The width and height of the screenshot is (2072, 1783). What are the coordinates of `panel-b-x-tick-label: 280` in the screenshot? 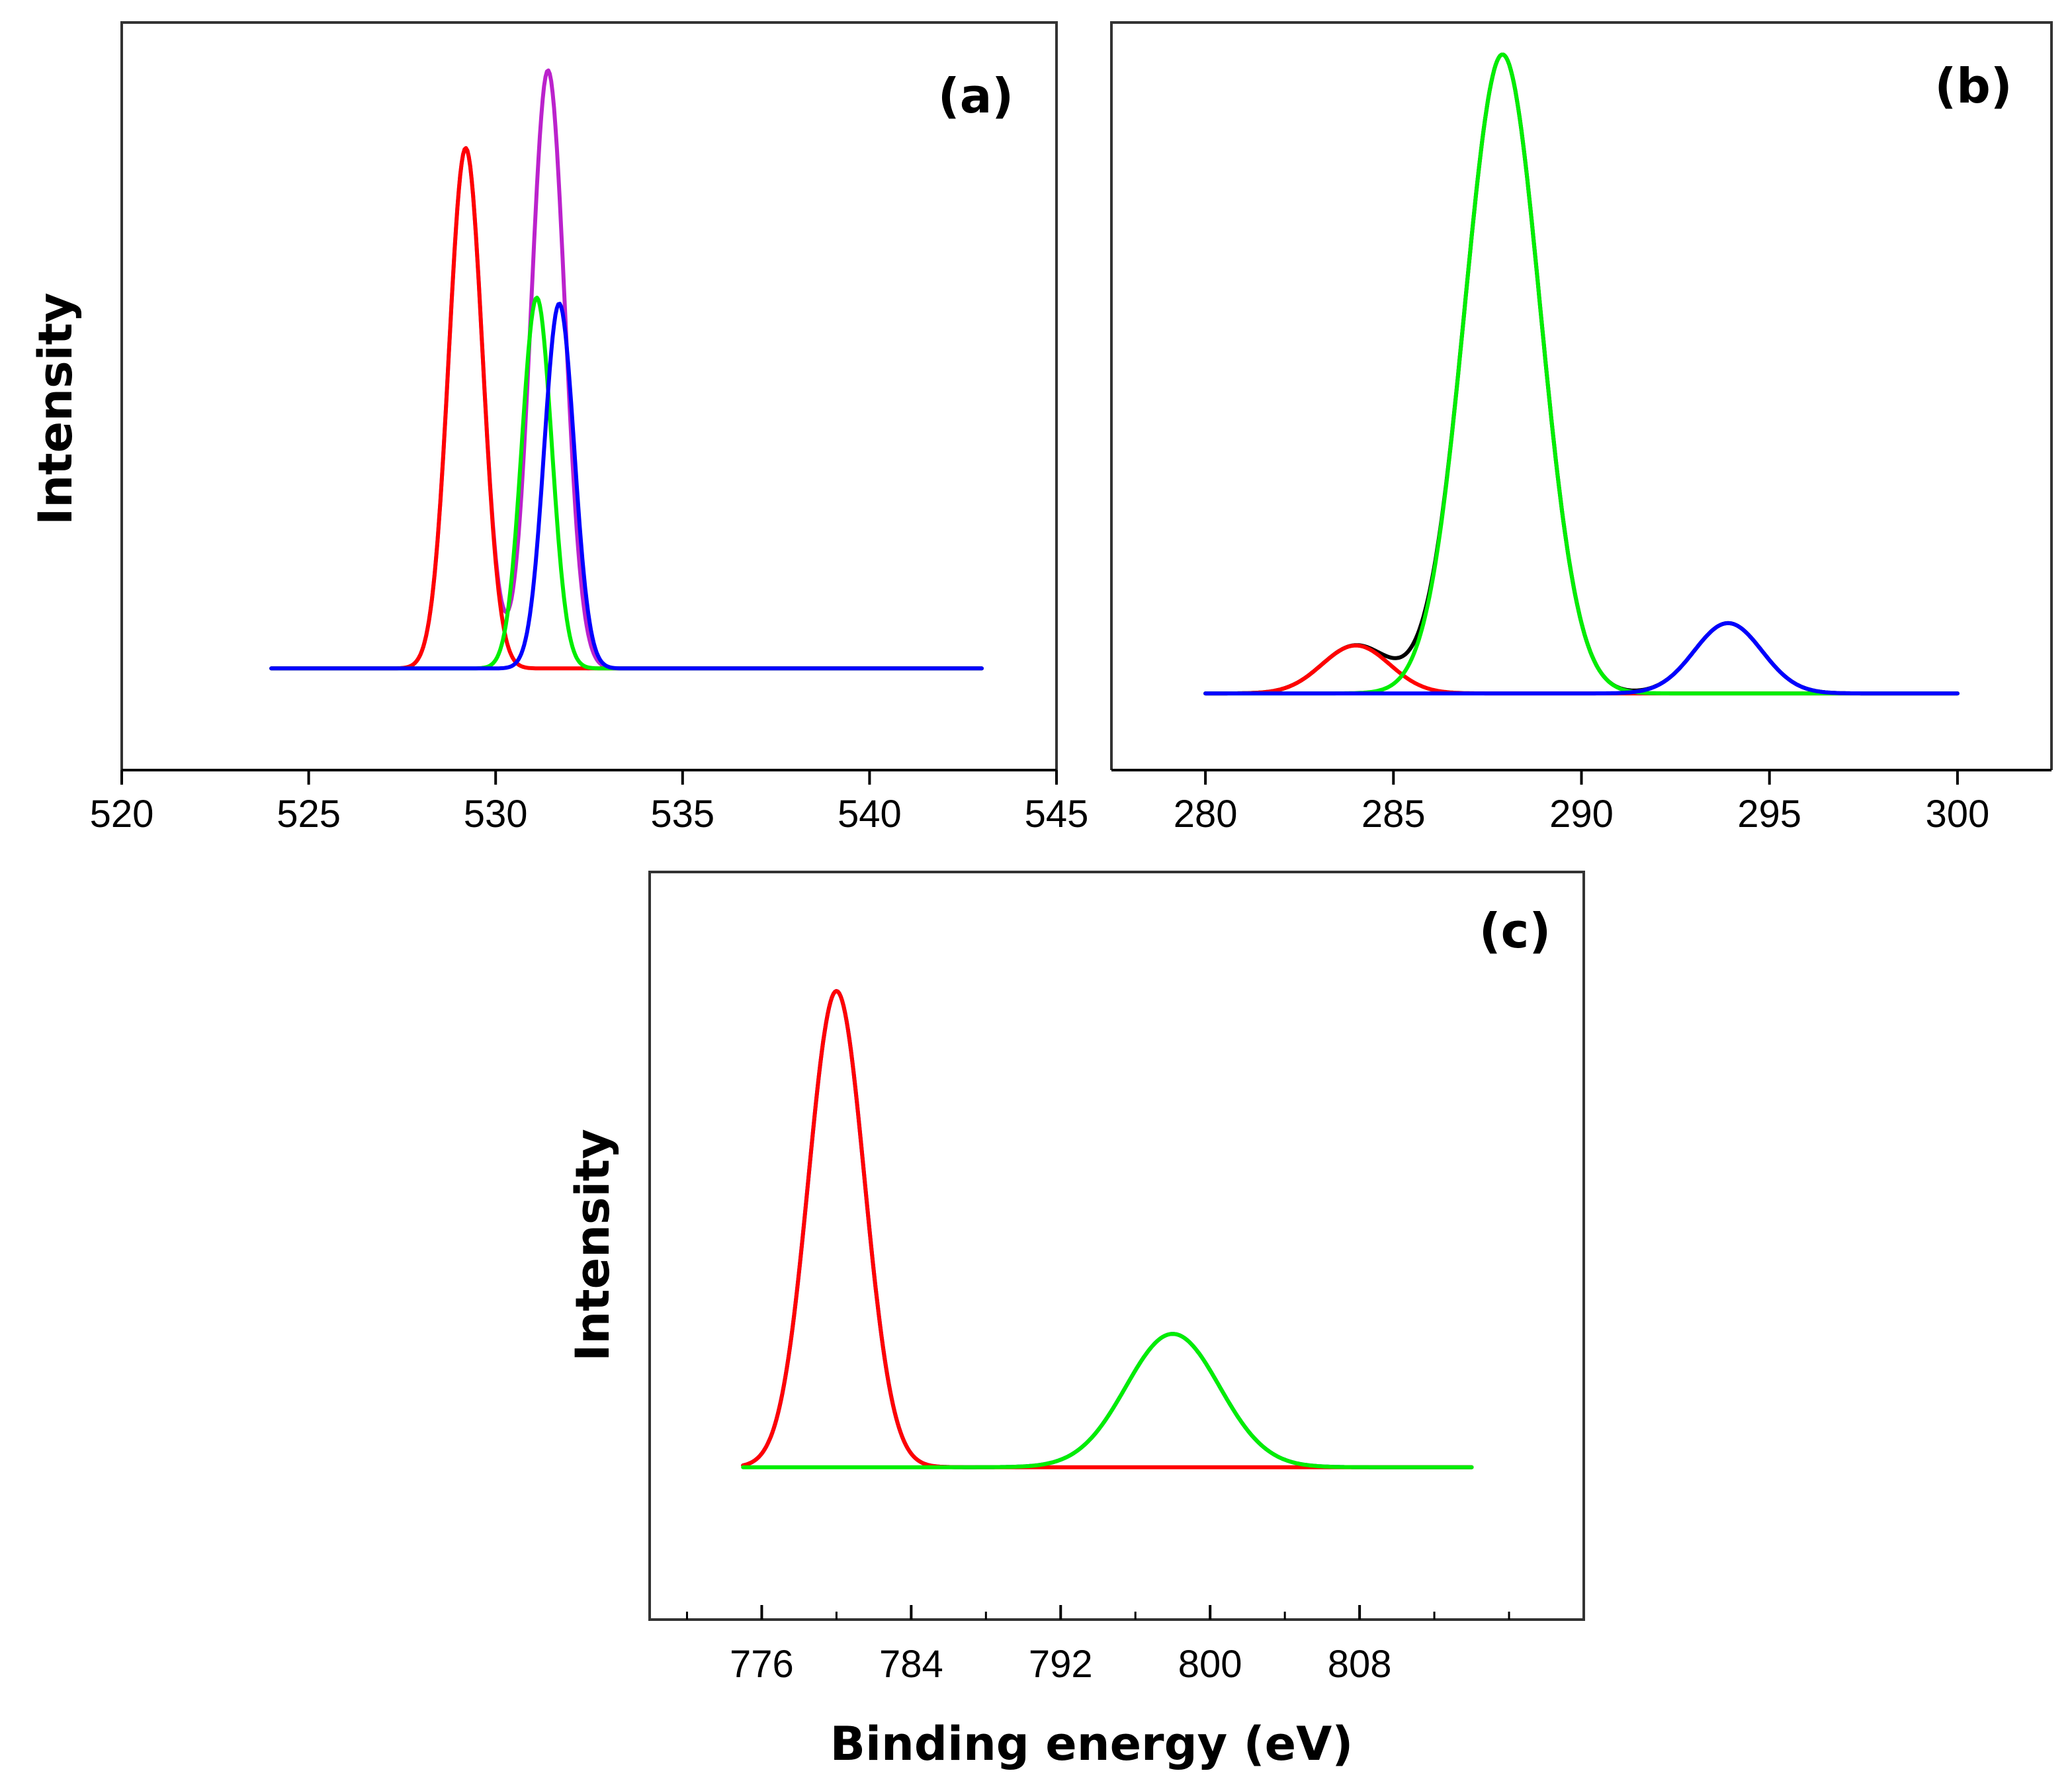 It's located at (1206, 815).